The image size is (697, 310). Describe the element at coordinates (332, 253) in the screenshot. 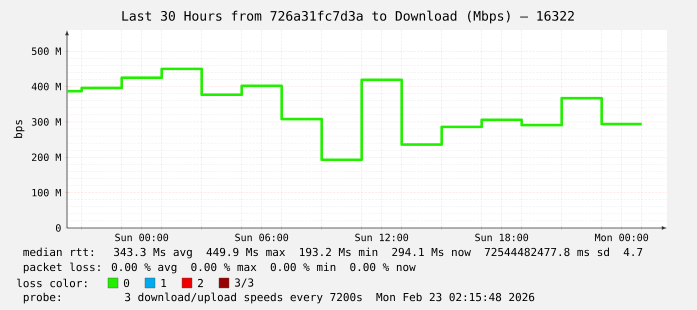

I see `text: median rtt: 343.3 Ms avg 449.9 Ms max 193.2 Ms min 294.1 Ms now 72544482477.8 ms sd 4.7` at that location.